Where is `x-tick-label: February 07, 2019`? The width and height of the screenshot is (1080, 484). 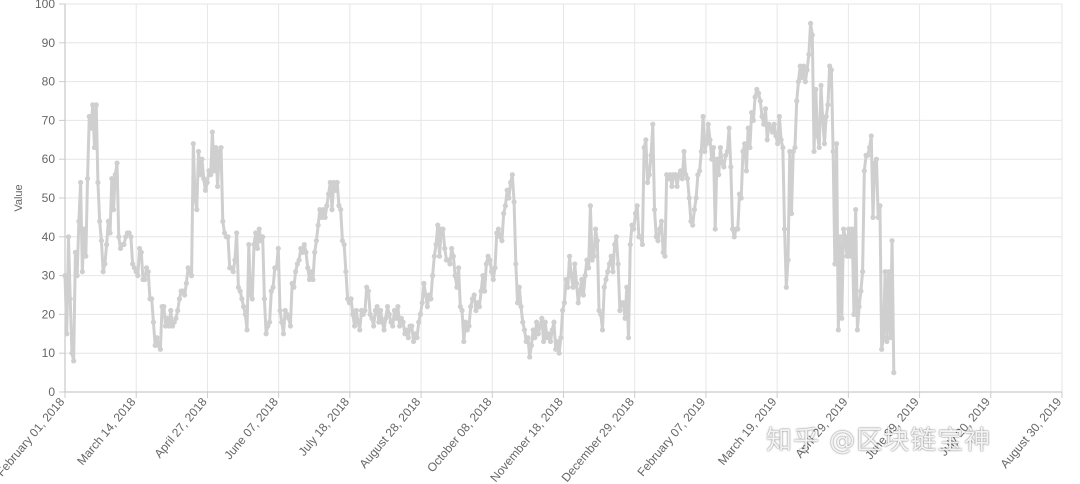
x-tick-label: February 07, 2019 is located at coordinates (671, 437).